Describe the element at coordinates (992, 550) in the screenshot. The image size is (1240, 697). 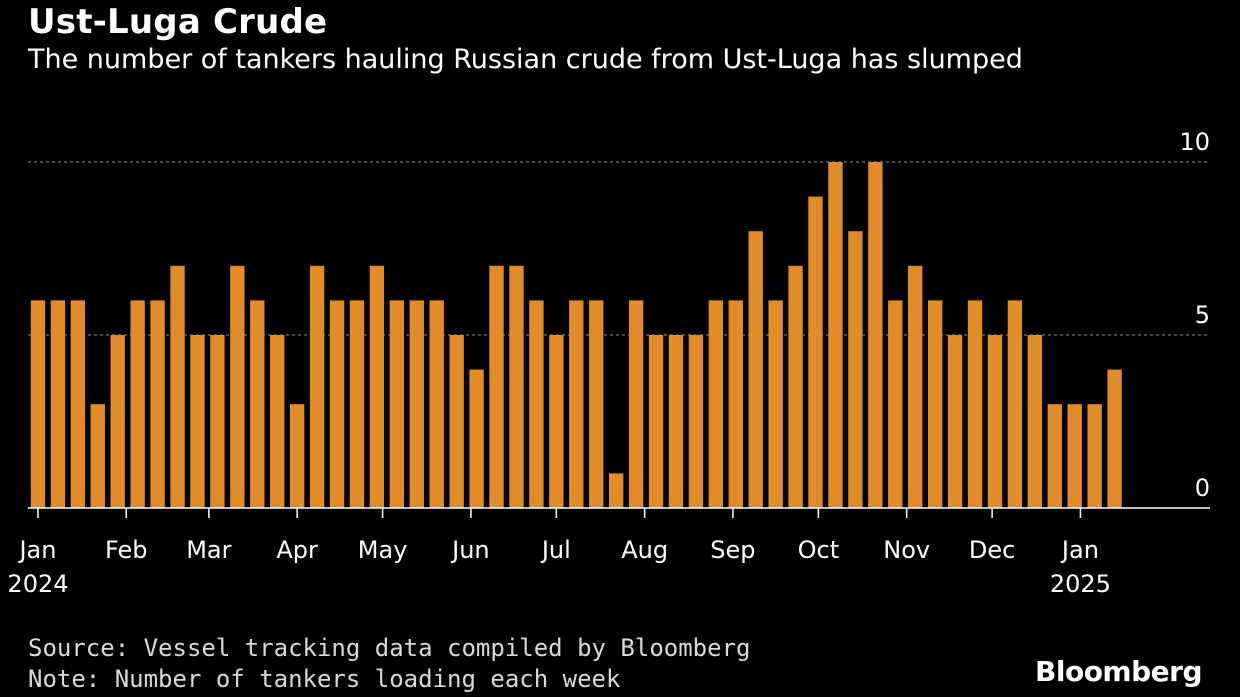
I see `x-tick-label: Dec` at that location.